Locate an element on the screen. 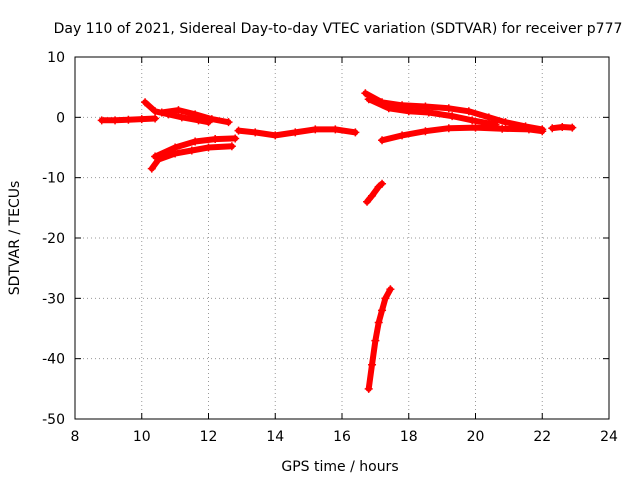  y-tick-label: -20 is located at coordinates (53, 239).